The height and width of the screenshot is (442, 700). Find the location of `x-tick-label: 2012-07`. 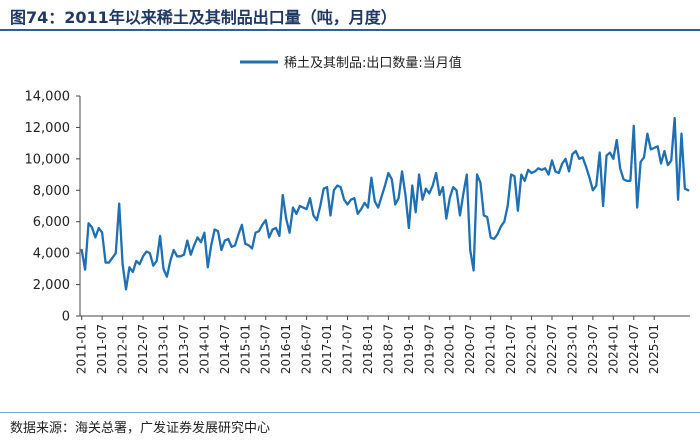

x-tick-label: 2012-07 is located at coordinates (143, 349).